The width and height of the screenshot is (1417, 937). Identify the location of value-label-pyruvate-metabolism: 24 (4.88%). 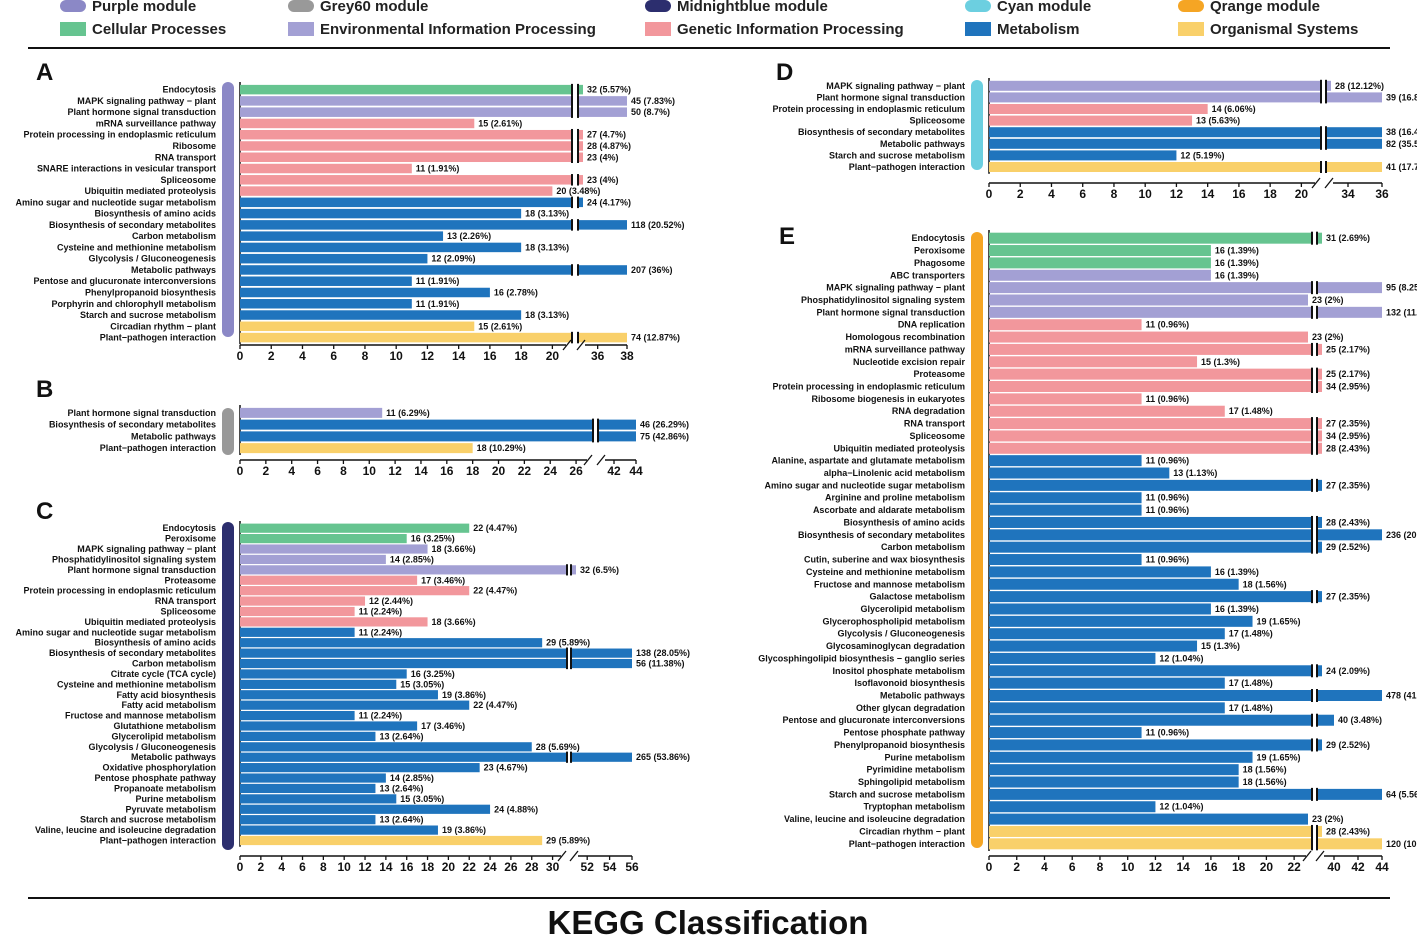
(516, 809).